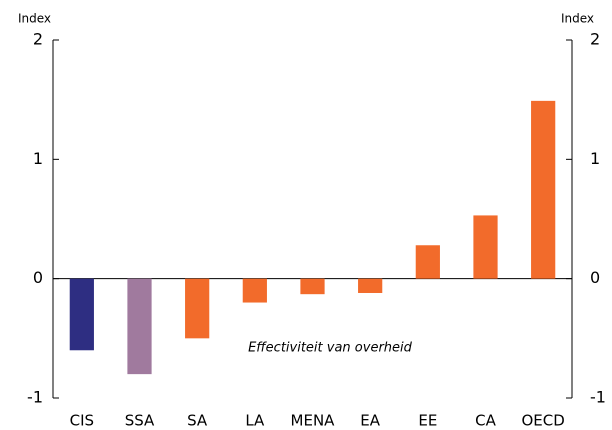 Image resolution: width=612 pixels, height=430 pixels. What do you see at coordinates (140, 421) in the screenshot?
I see `x-tick-label: SSA` at bounding box center [140, 421].